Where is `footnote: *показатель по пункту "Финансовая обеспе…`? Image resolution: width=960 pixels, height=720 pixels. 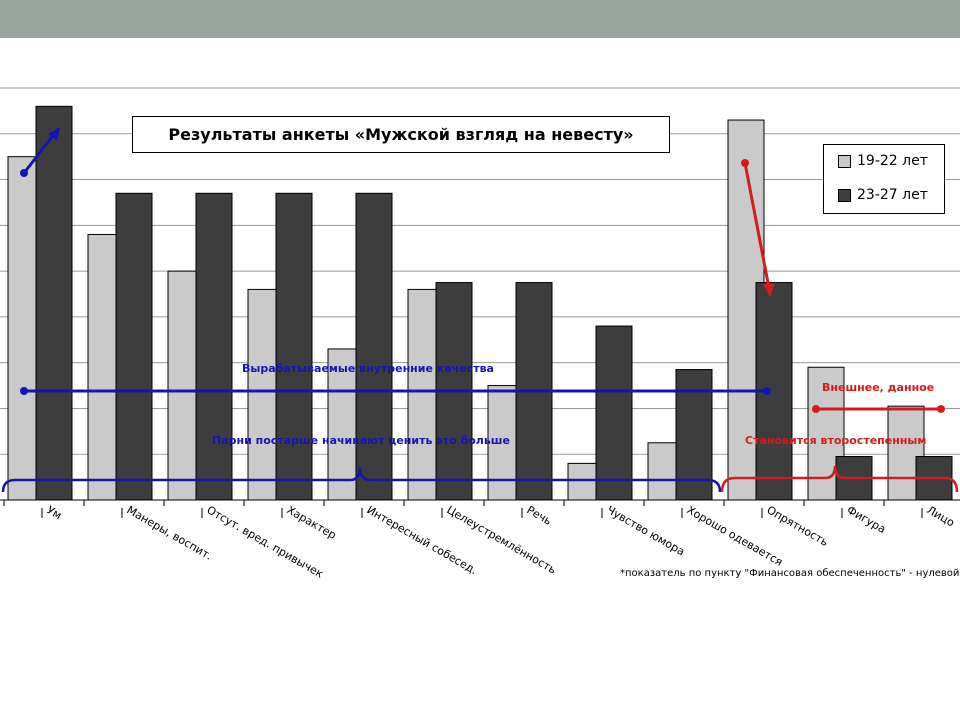 footnote: *показатель по пункту "Финансовая обеспе… is located at coordinates (790, 573).